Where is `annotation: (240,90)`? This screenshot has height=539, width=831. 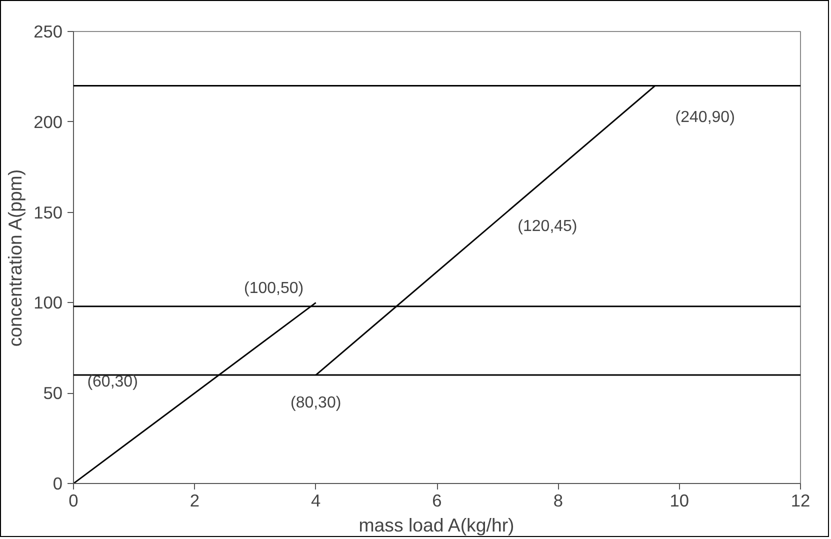
annotation: (240,90) is located at coordinates (705, 117).